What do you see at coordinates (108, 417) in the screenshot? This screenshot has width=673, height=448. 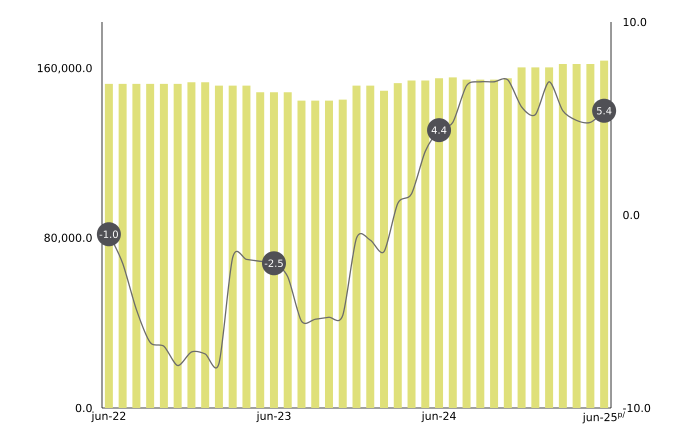 I see `x-tick-label: jun-22` at bounding box center [108, 417].